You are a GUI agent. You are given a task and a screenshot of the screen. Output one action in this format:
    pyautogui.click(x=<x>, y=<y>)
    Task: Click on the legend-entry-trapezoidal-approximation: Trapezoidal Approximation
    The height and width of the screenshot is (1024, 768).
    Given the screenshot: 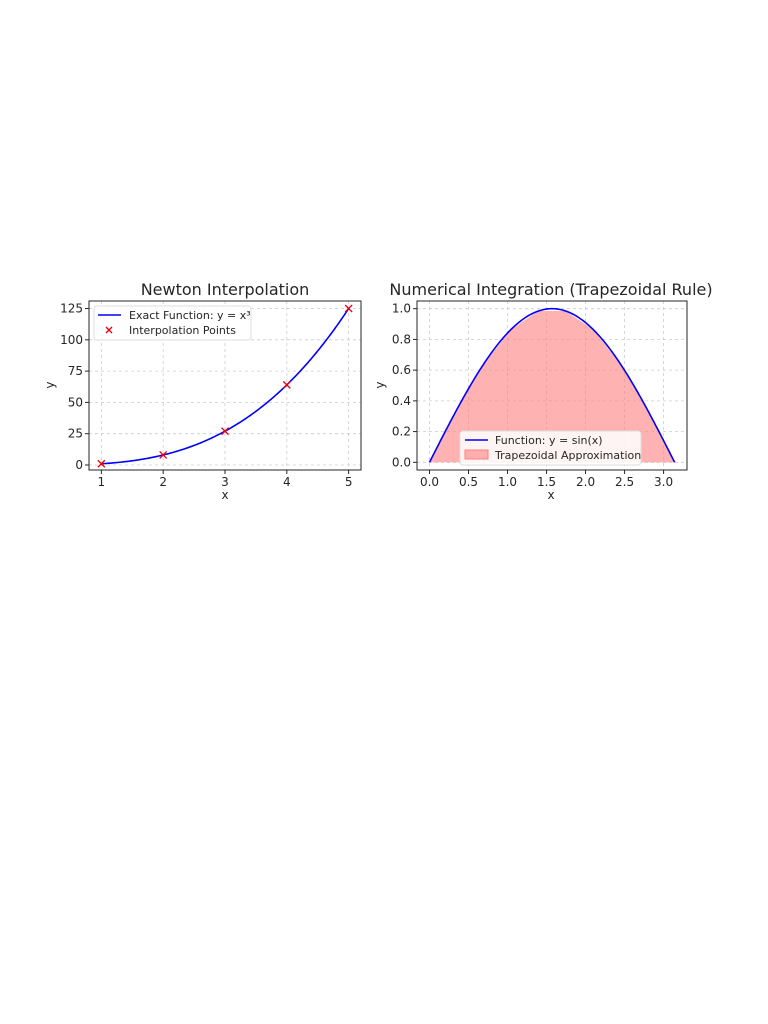 What is the action you would take?
    pyautogui.click(x=567, y=455)
    